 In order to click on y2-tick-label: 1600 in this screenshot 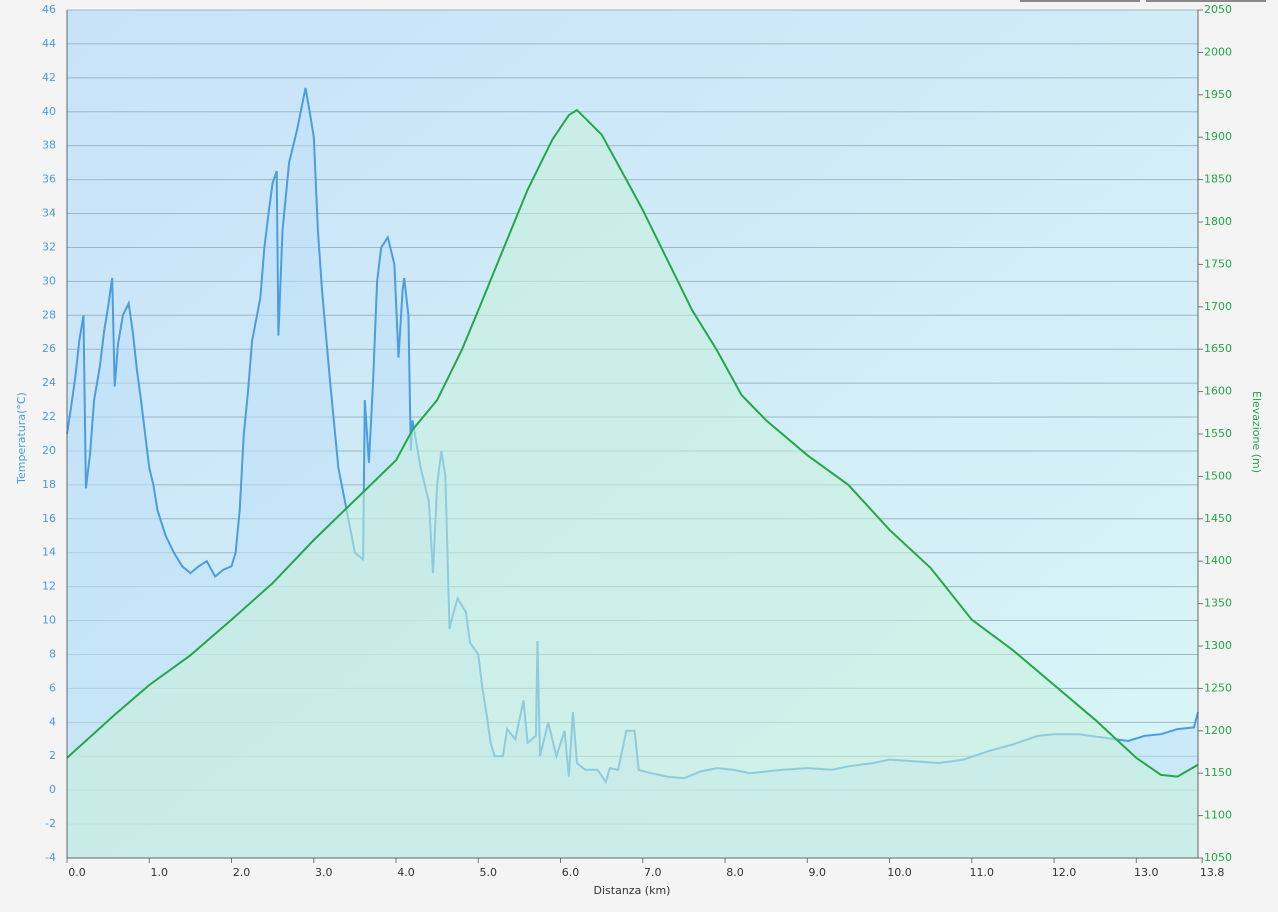, I will do `click(1218, 391)`.